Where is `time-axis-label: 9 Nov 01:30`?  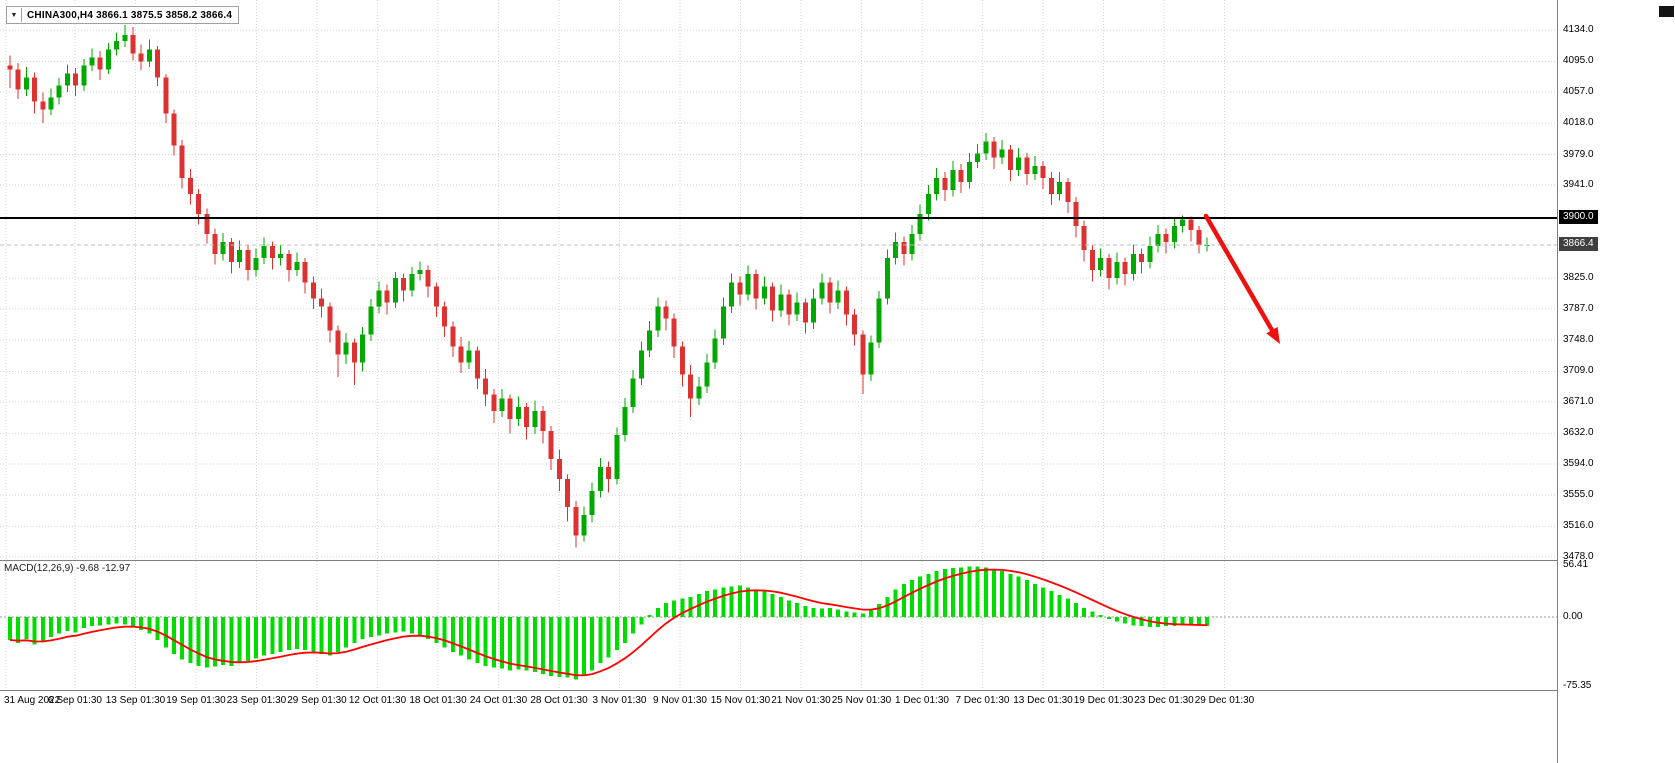
time-axis-label: 9 Nov 01:30 is located at coordinates (680, 700).